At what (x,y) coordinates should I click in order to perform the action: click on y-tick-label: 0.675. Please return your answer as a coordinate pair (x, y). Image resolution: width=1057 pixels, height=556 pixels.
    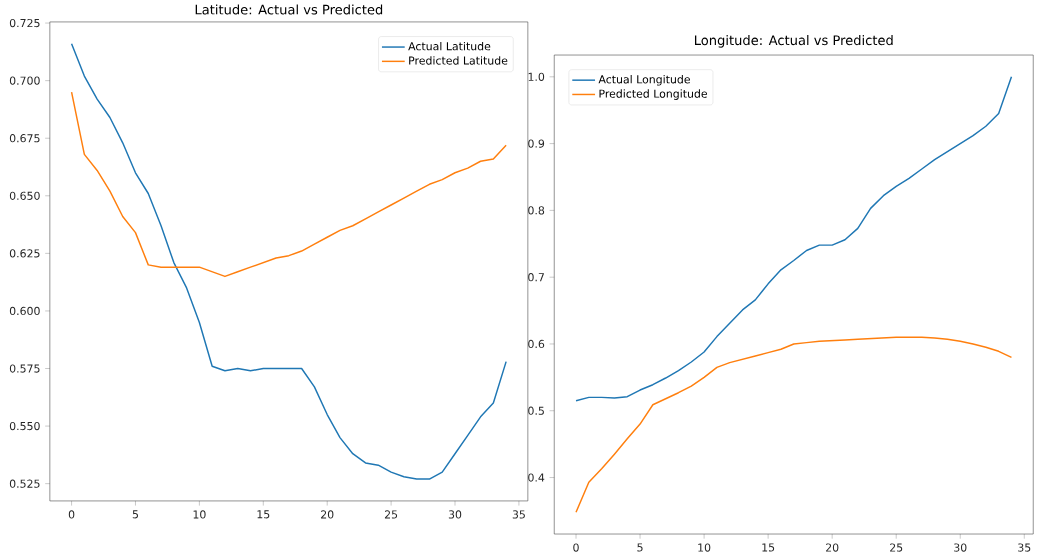
    Looking at the image, I should click on (24, 138).